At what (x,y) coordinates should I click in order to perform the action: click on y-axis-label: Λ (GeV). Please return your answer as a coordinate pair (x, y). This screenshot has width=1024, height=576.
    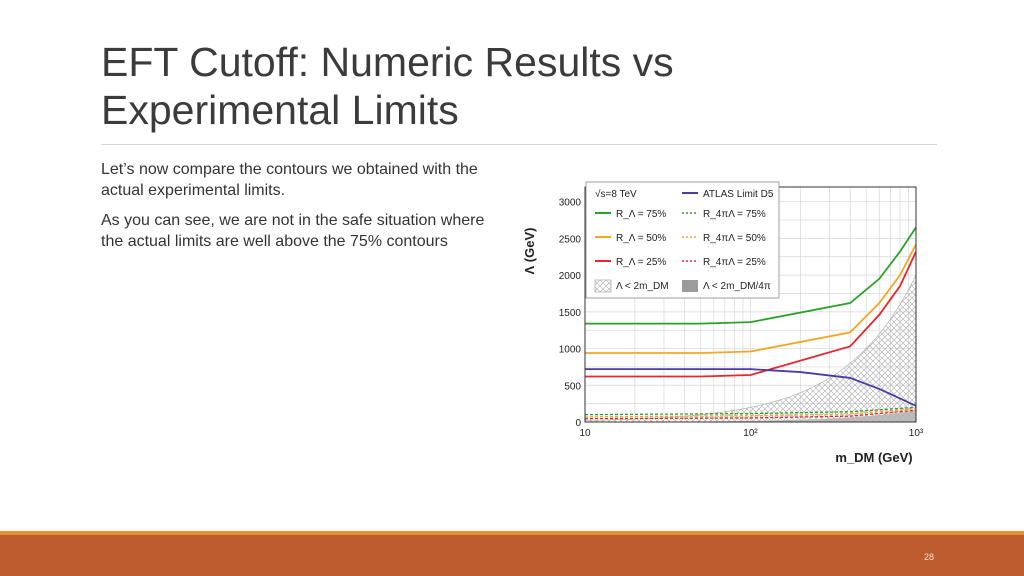
    Looking at the image, I should click on (529, 251).